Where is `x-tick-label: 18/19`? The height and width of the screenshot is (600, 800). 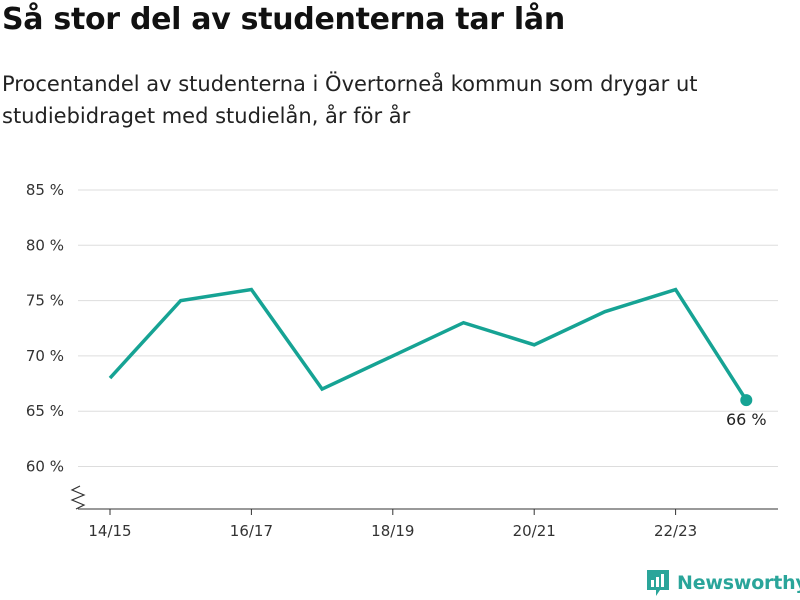
x-tick-label: 18/19 is located at coordinates (392, 531).